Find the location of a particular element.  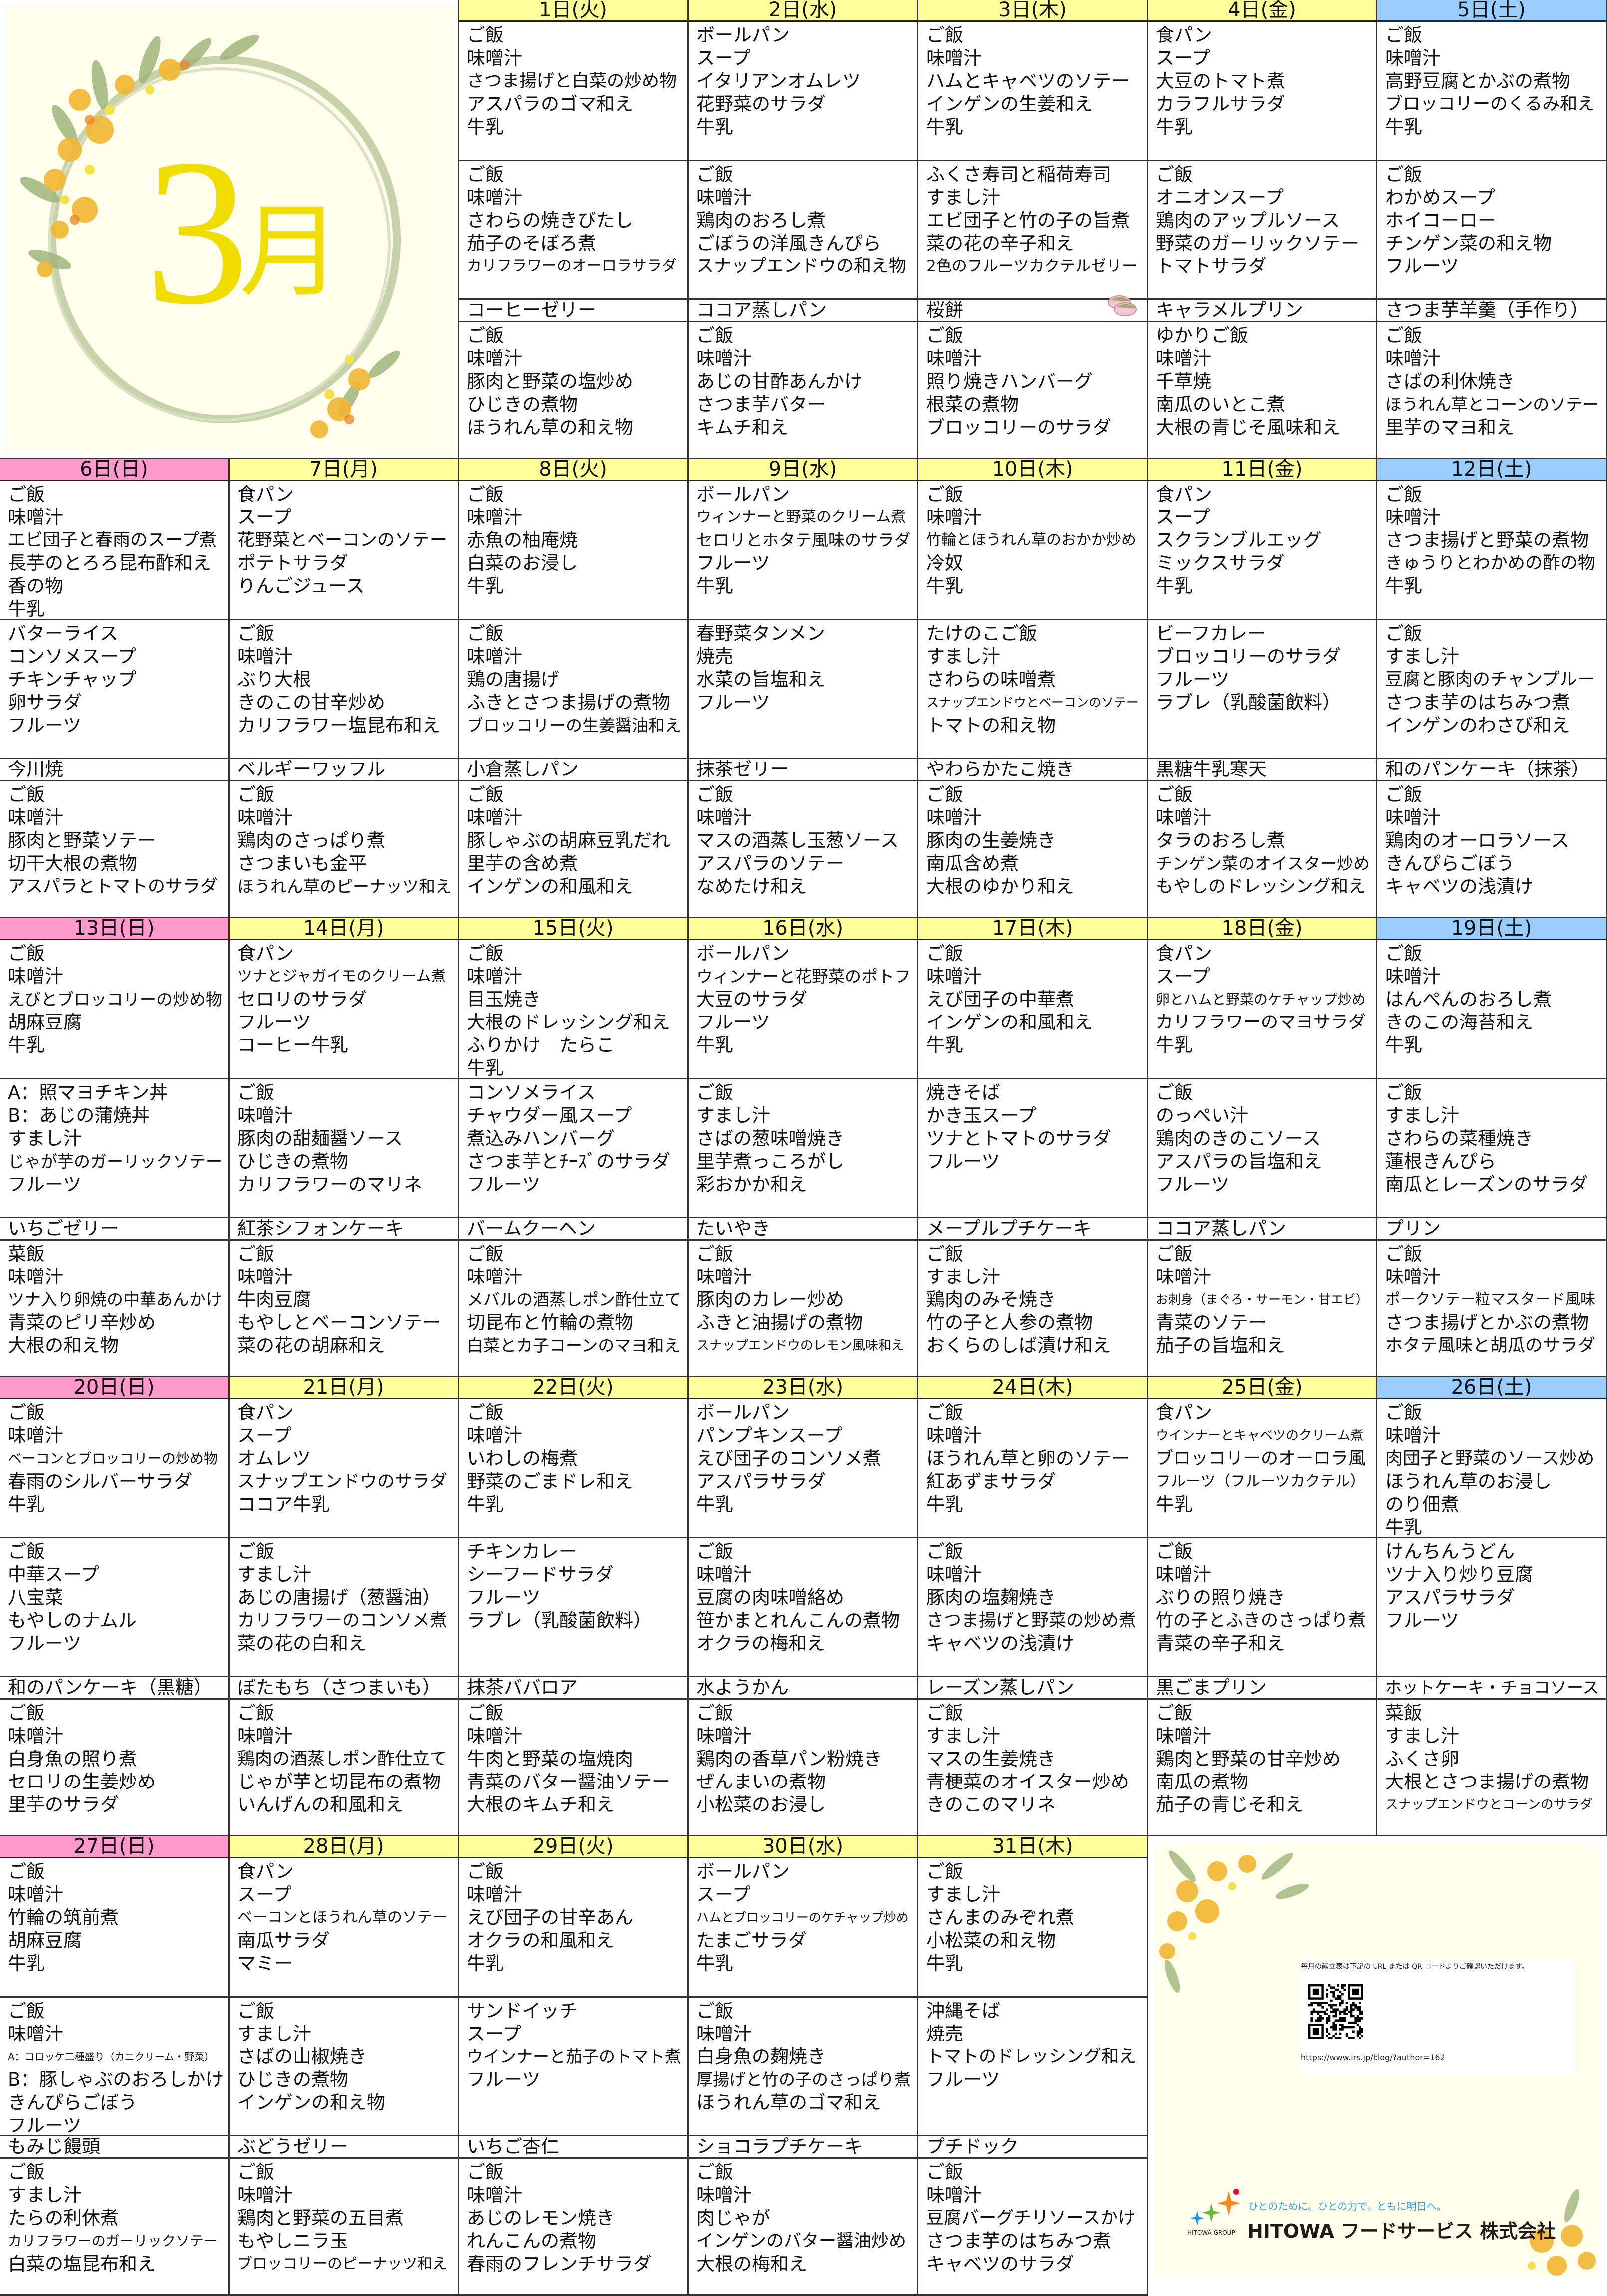

meal-block-2: チキンカレー シーフードサラダ フルーツ ラブレ（乳酸菌飲料） is located at coordinates (574, 1607).